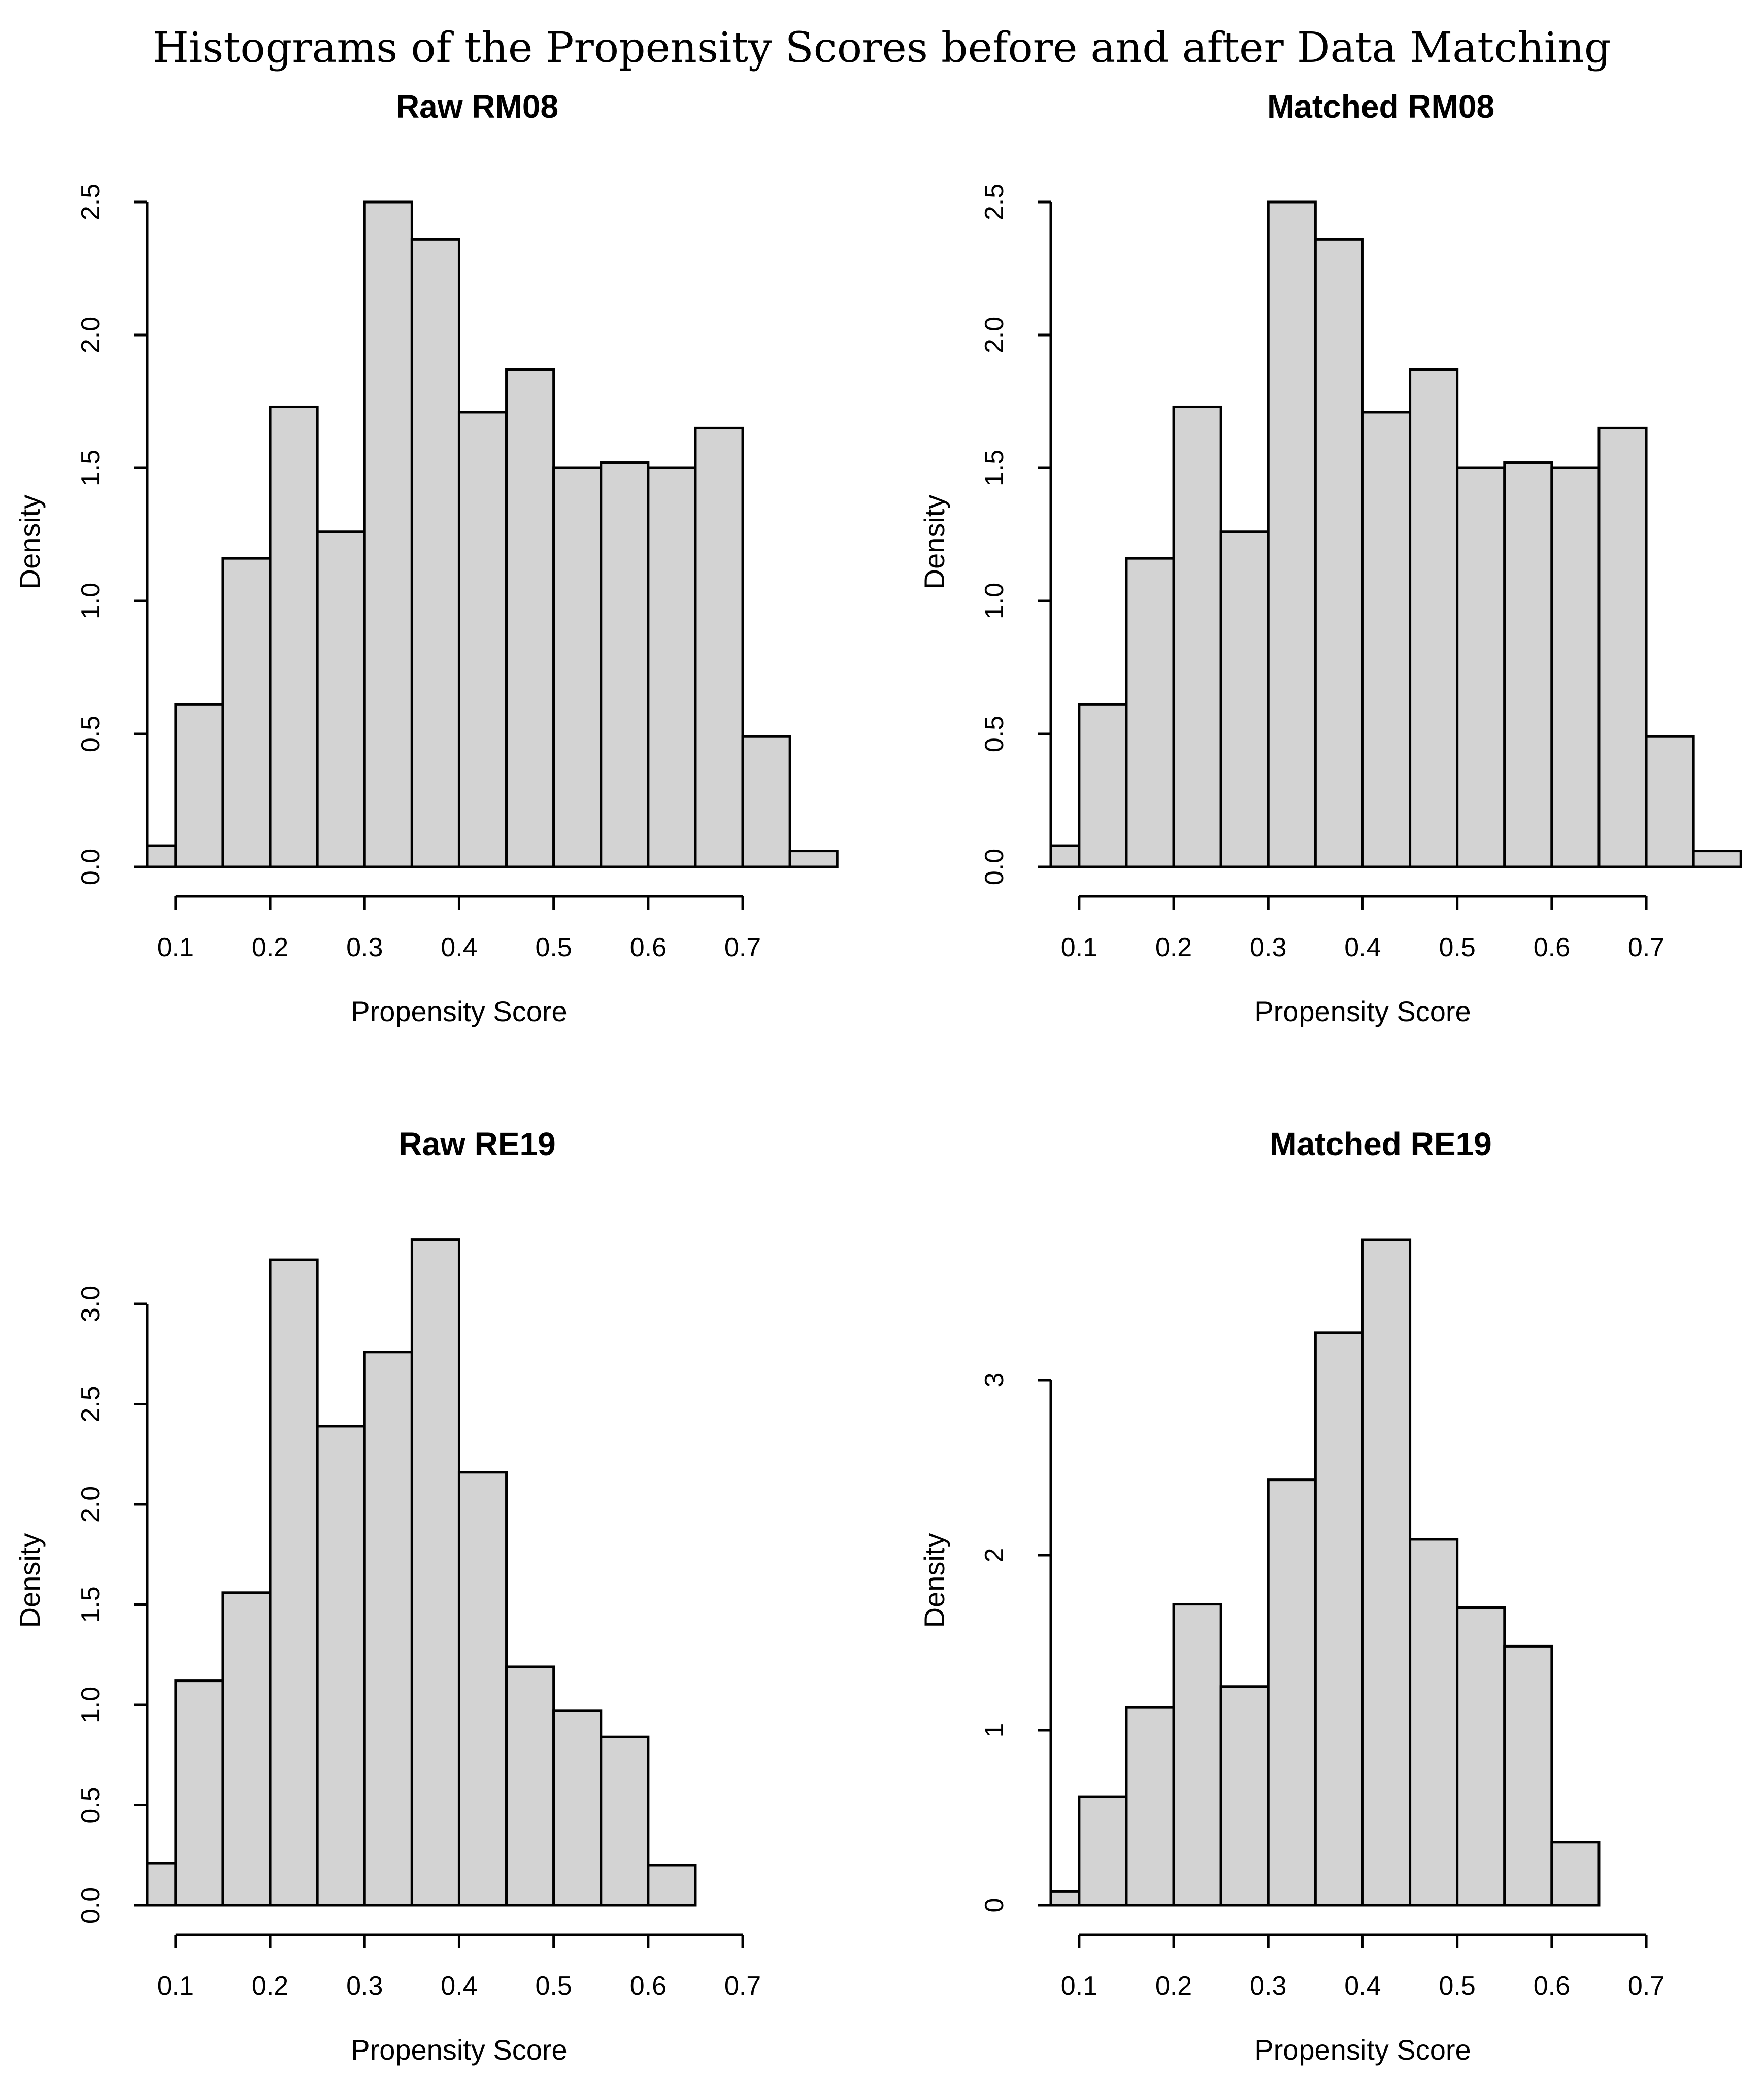  What do you see at coordinates (1380, 106) in the screenshot?
I see `panel-title: Matched RM08` at bounding box center [1380, 106].